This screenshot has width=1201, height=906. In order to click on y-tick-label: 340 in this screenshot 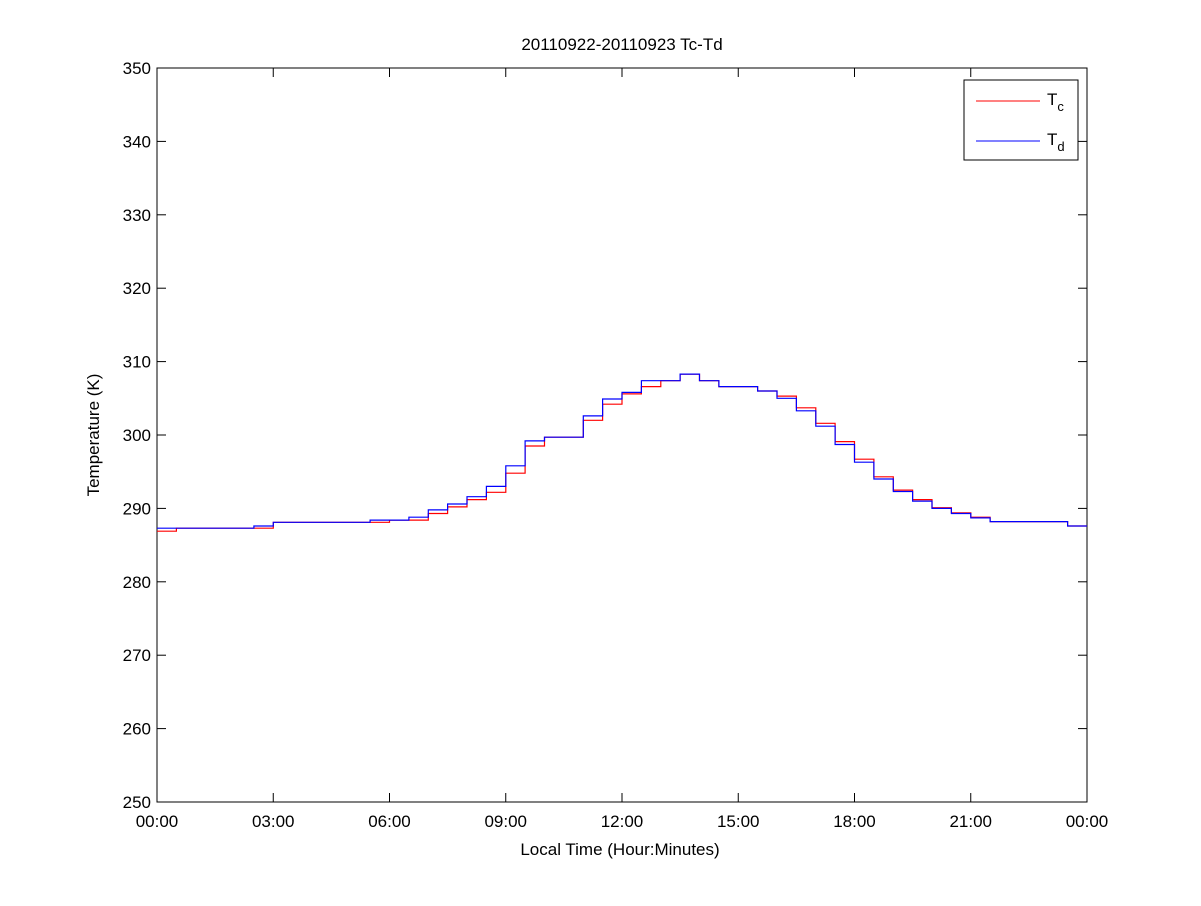, I will do `click(137, 141)`.